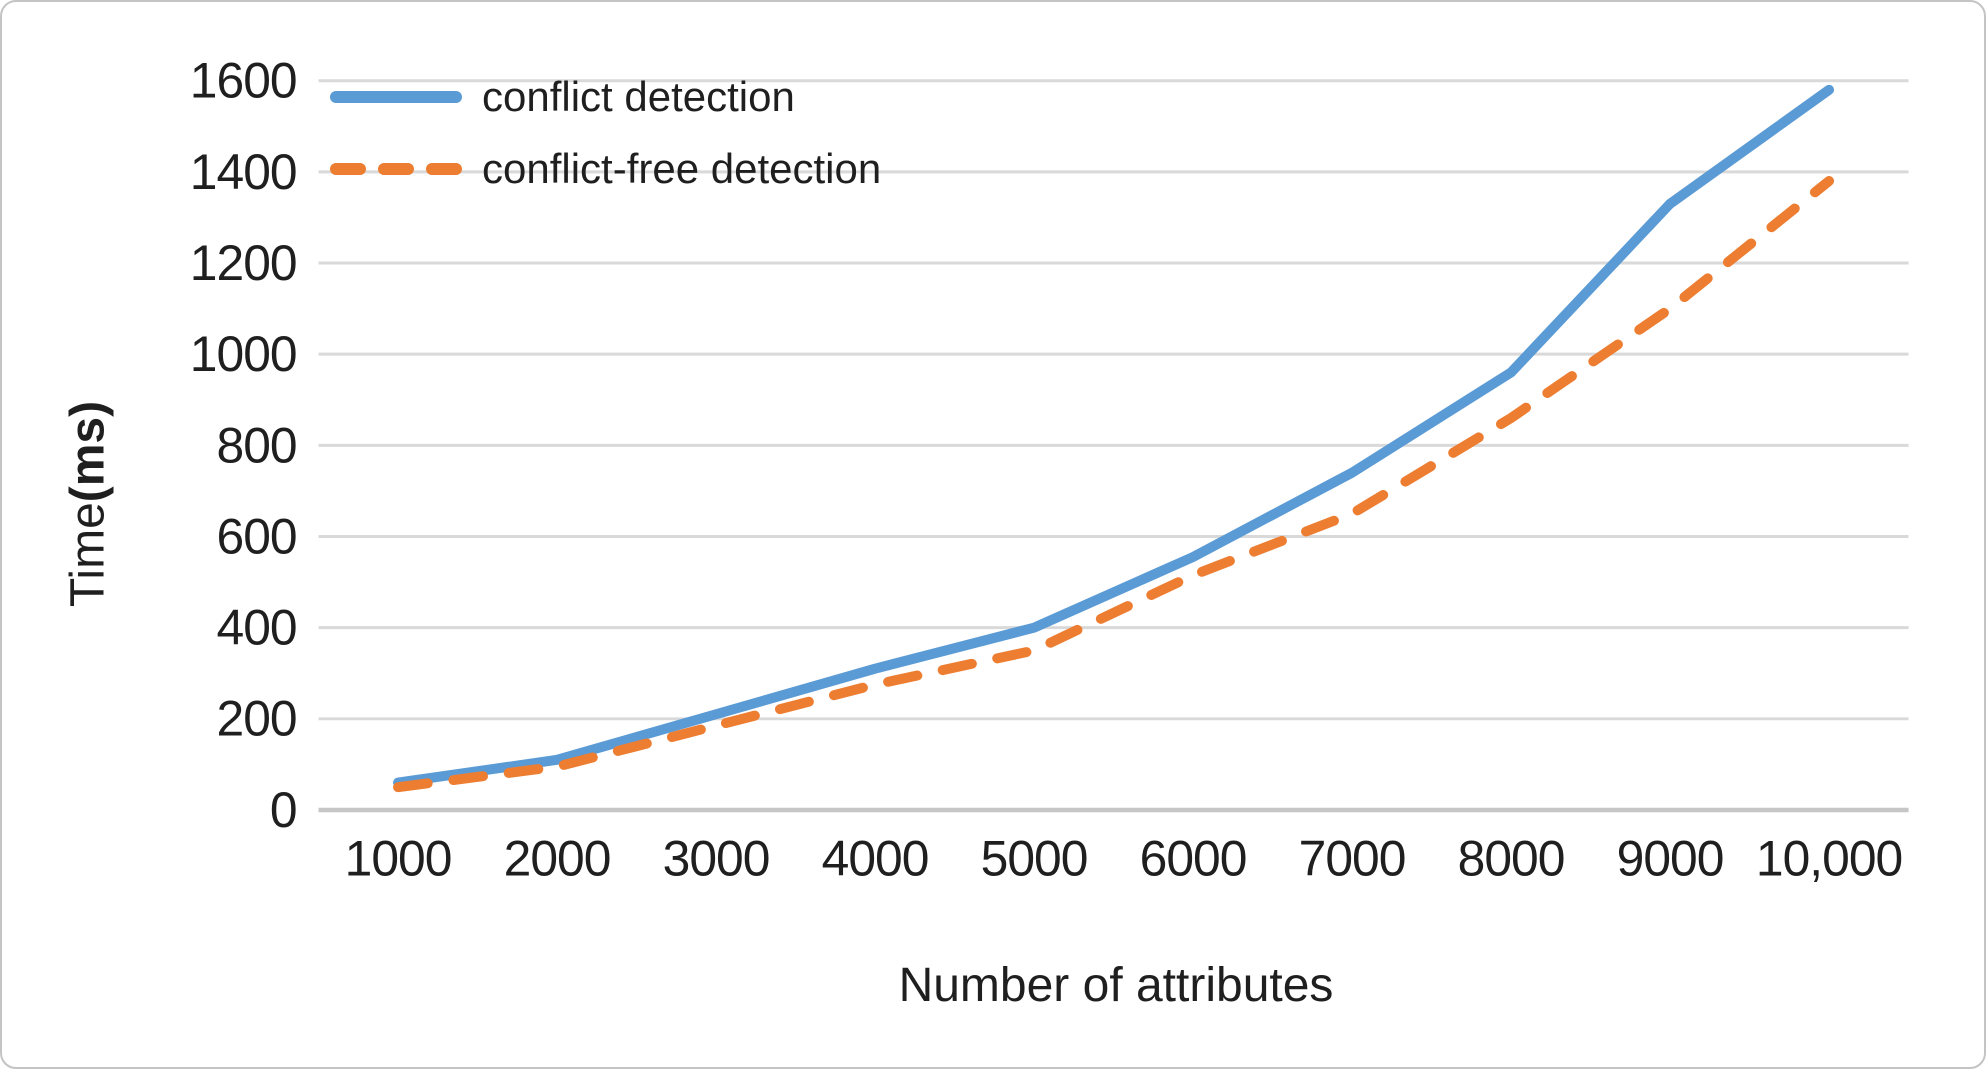  I want to click on legend-item-conflict-free-detection: conflict-free detection, so click(606, 168).